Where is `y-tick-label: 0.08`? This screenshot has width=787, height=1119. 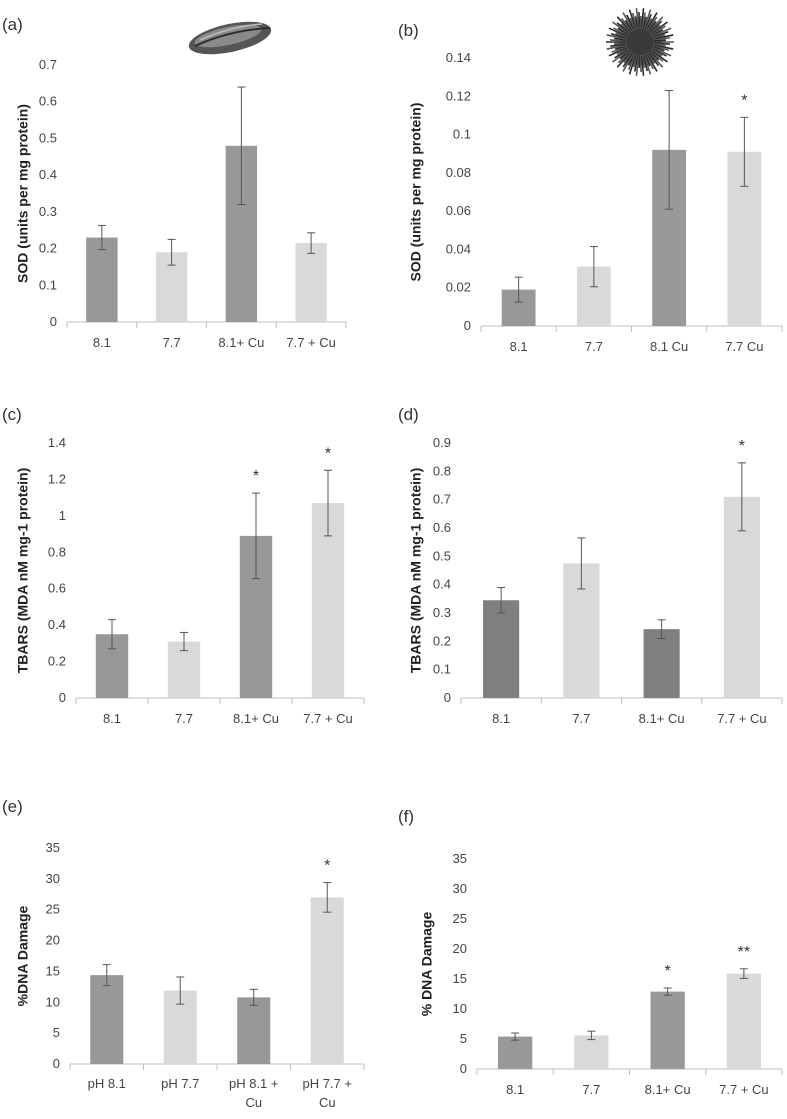
y-tick-label: 0.08 is located at coordinates (458, 172).